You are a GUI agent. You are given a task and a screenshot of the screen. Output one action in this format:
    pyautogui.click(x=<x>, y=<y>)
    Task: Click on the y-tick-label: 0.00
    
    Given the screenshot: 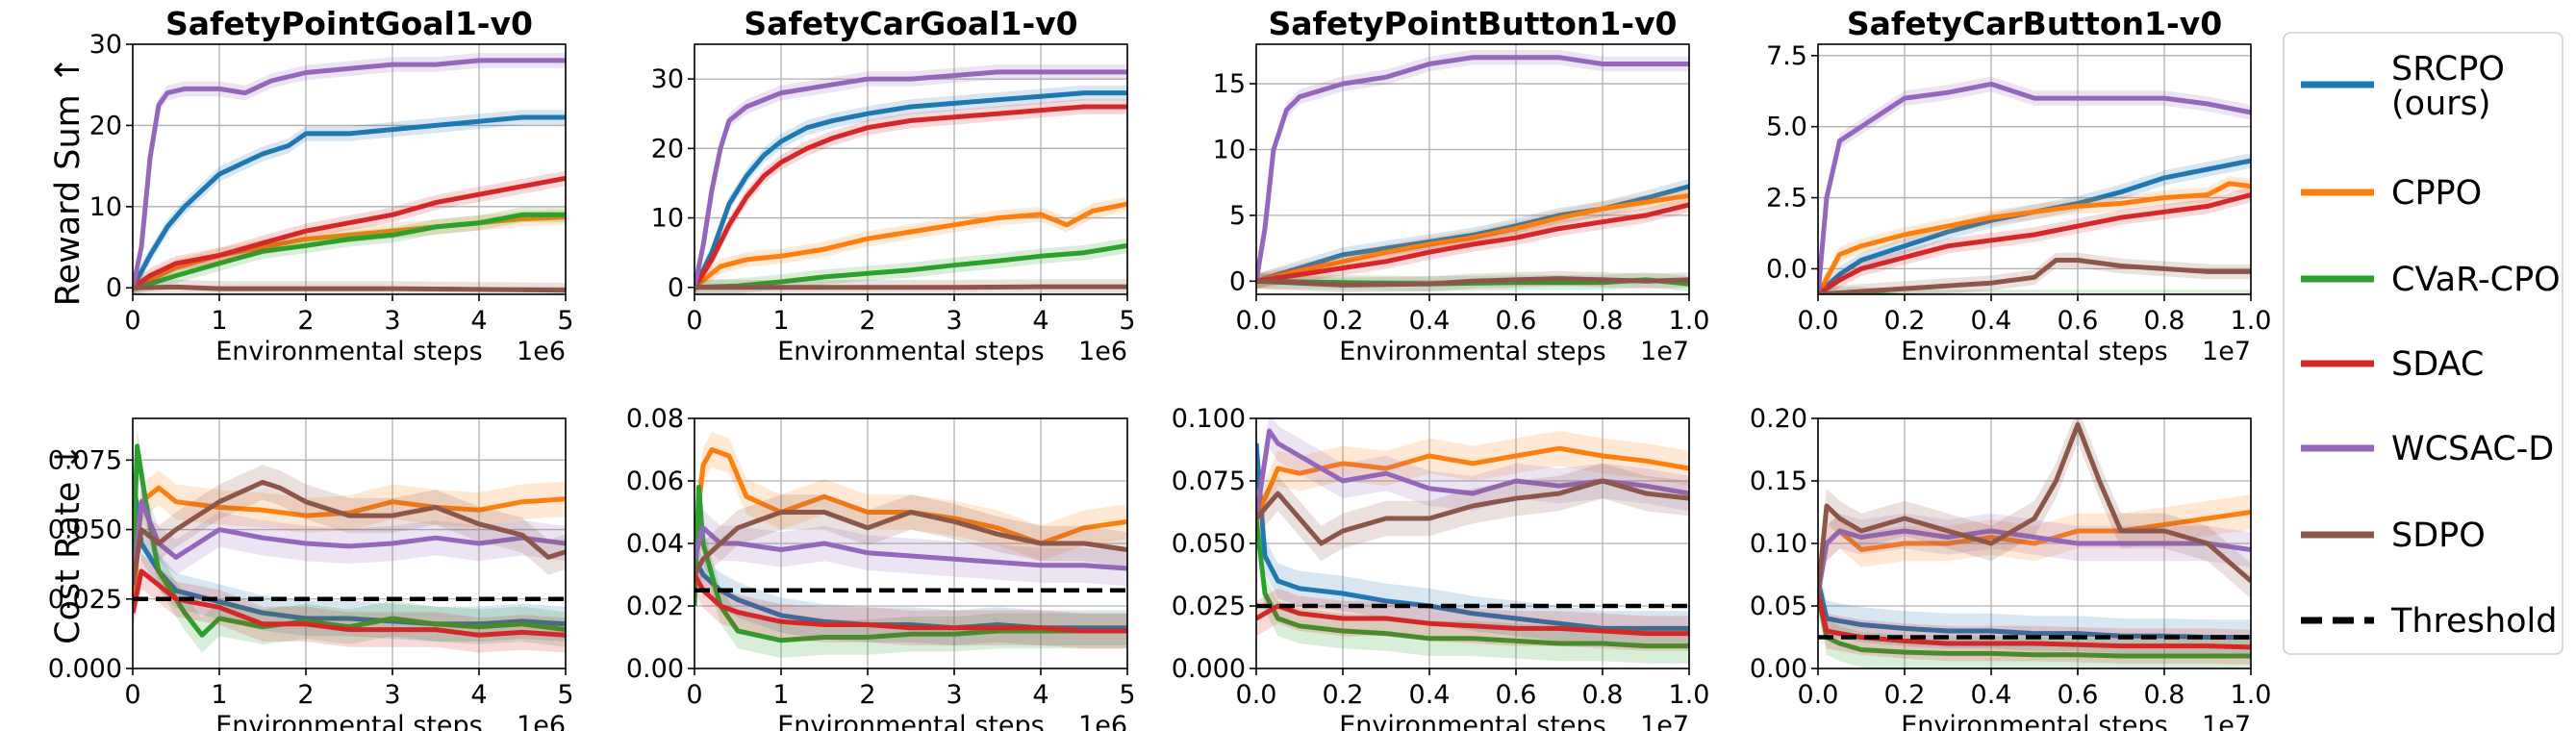 What is the action you would take?
    pyautogui.click(x=1778, y=669)
    